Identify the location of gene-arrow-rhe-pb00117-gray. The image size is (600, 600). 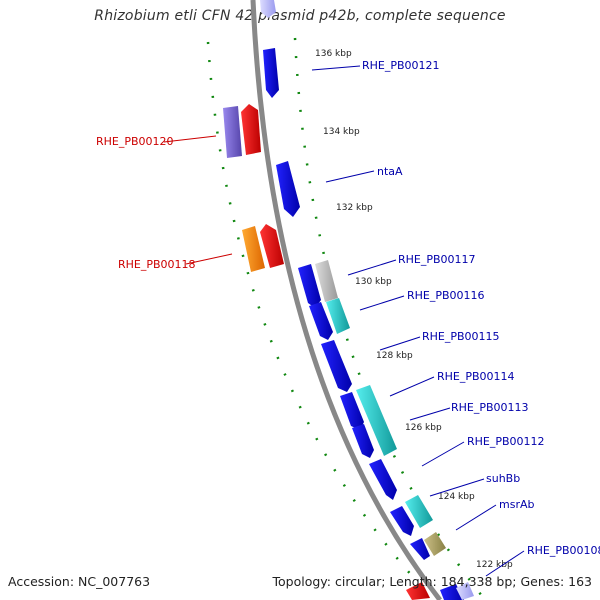
(326, 281).